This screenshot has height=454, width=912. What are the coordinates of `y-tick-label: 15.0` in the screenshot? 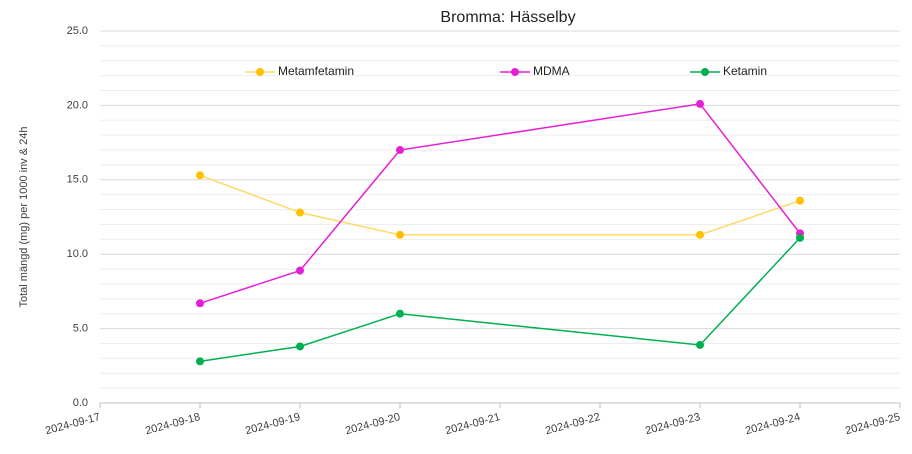 It's located at (77, 180).